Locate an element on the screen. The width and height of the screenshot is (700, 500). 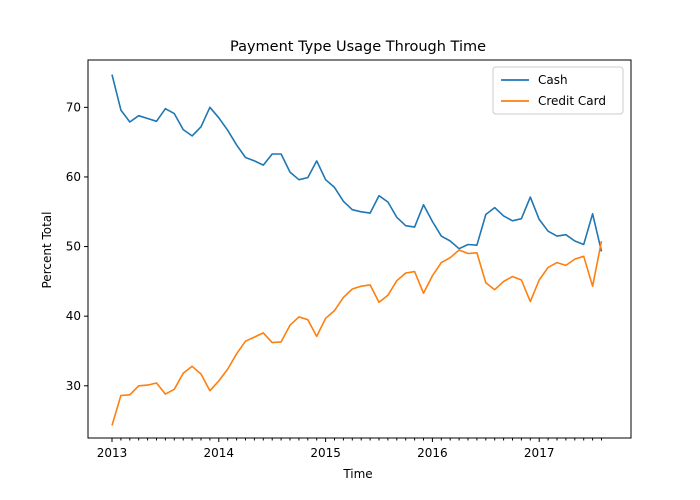
y-tick-label: 70 is located at coordinates (73, 107).